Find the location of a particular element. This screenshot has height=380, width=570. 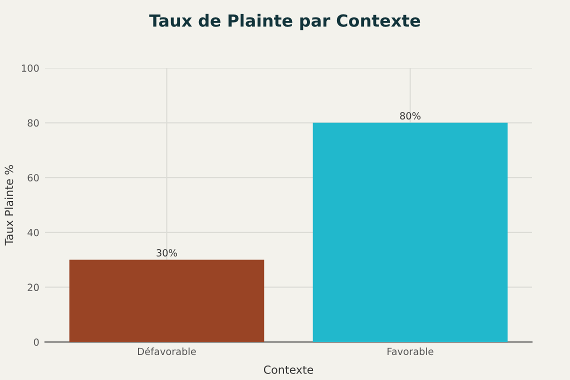

data-label: 30% is located at coordinates (167, 253).